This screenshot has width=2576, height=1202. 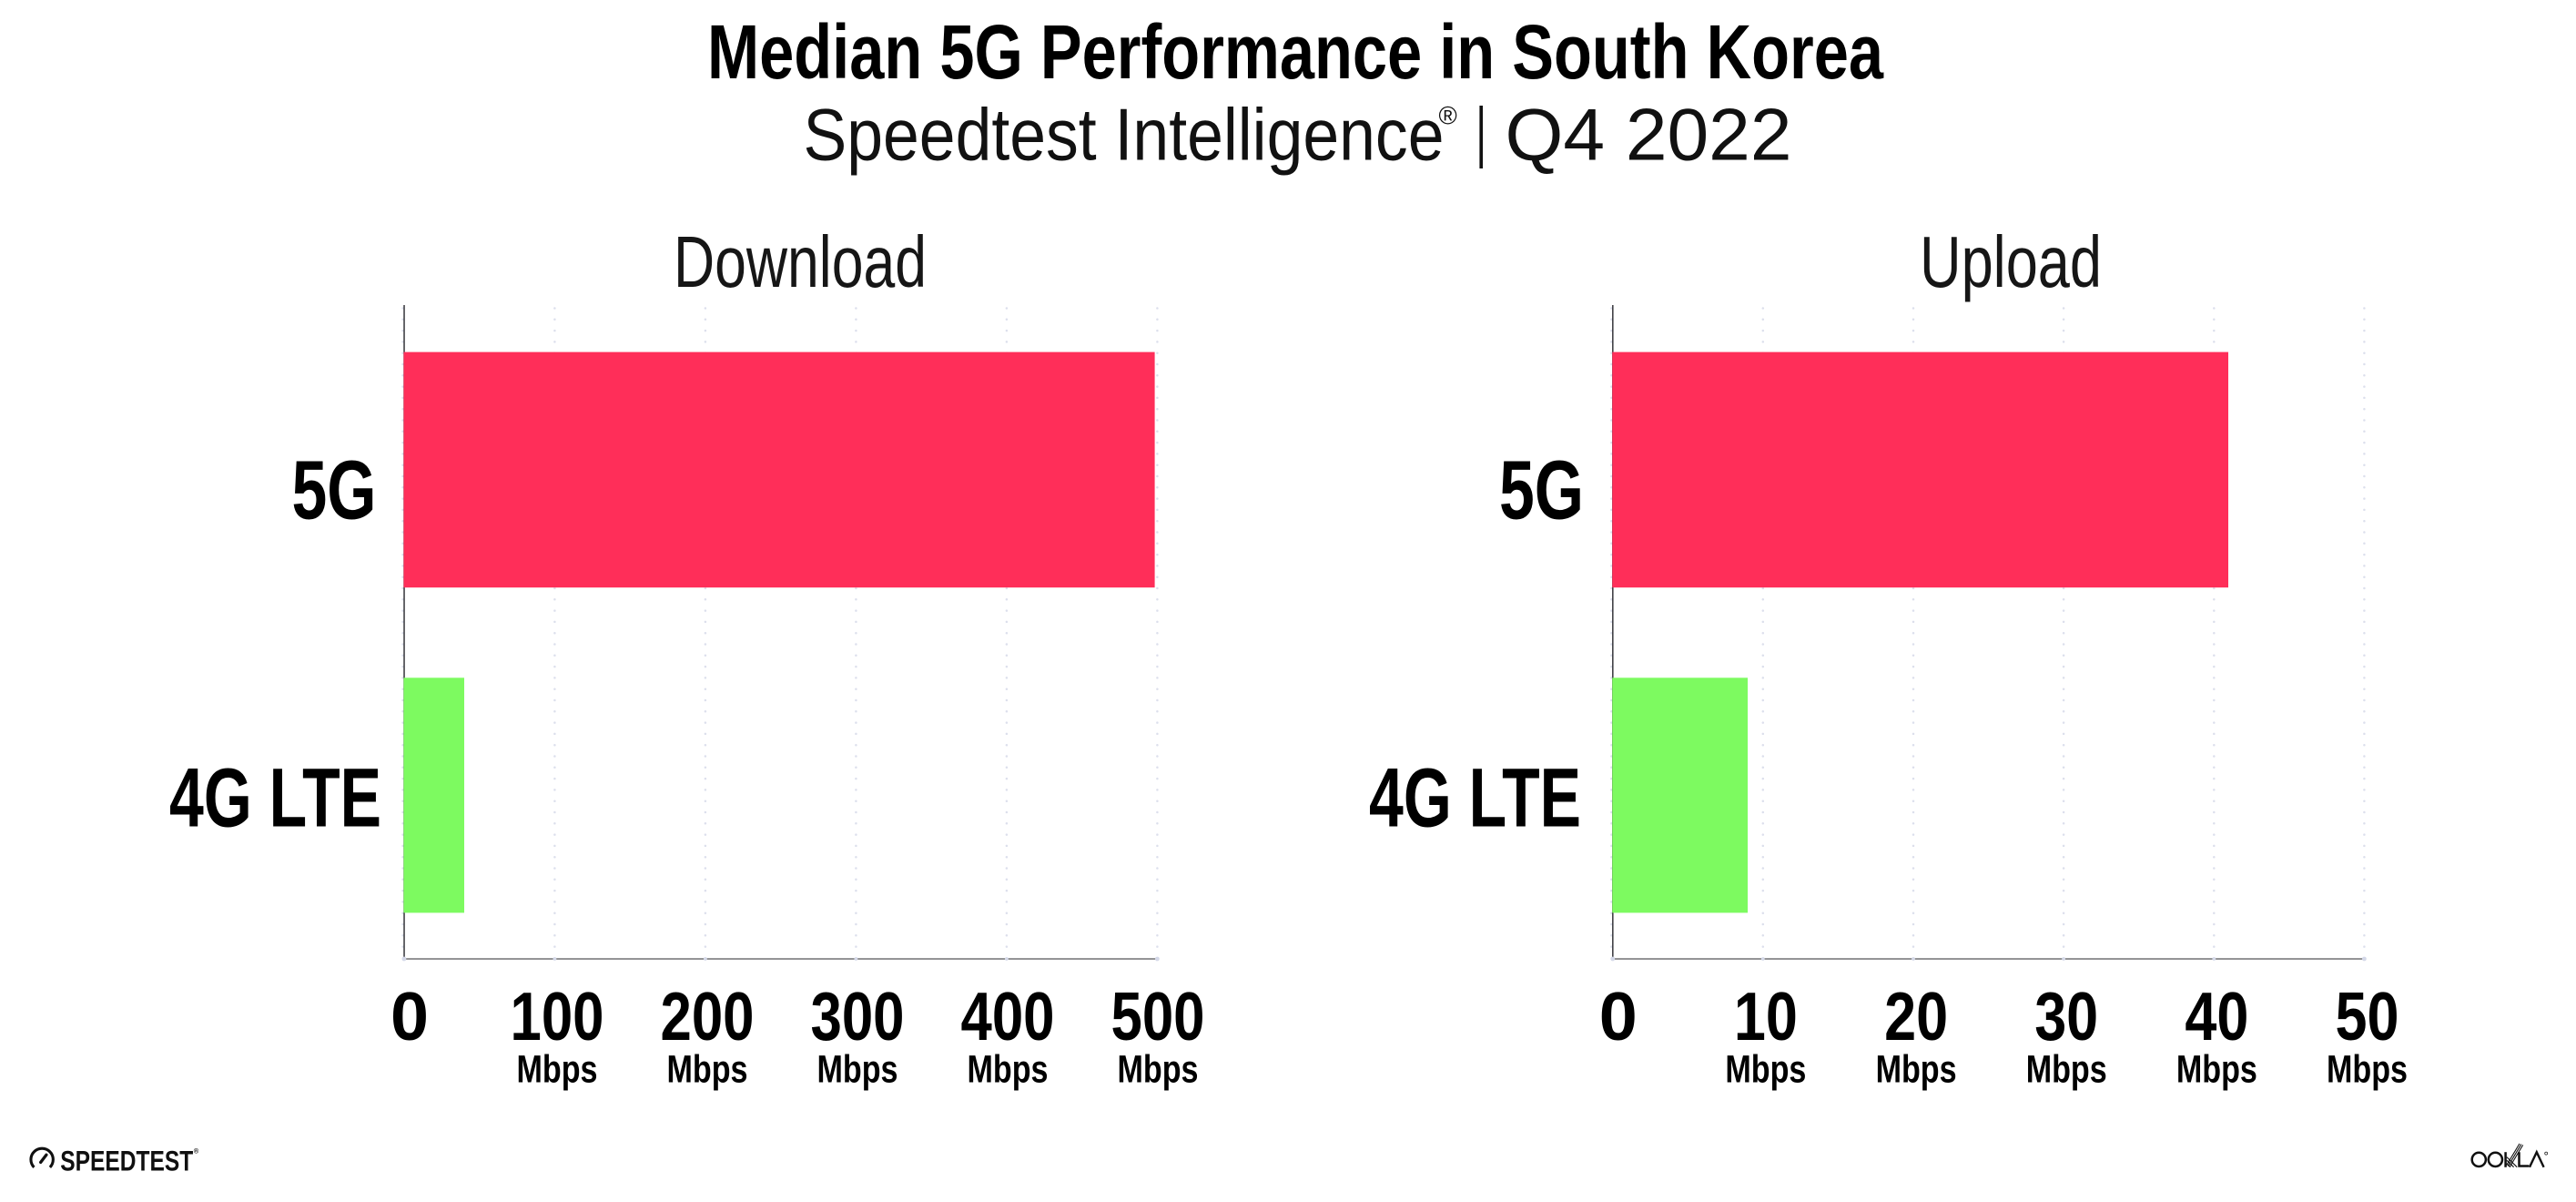 What do you see at coordinates (2011, 261) in the screenshot?
I see `svg-text: Upload` at bounding box center [2011, 261].